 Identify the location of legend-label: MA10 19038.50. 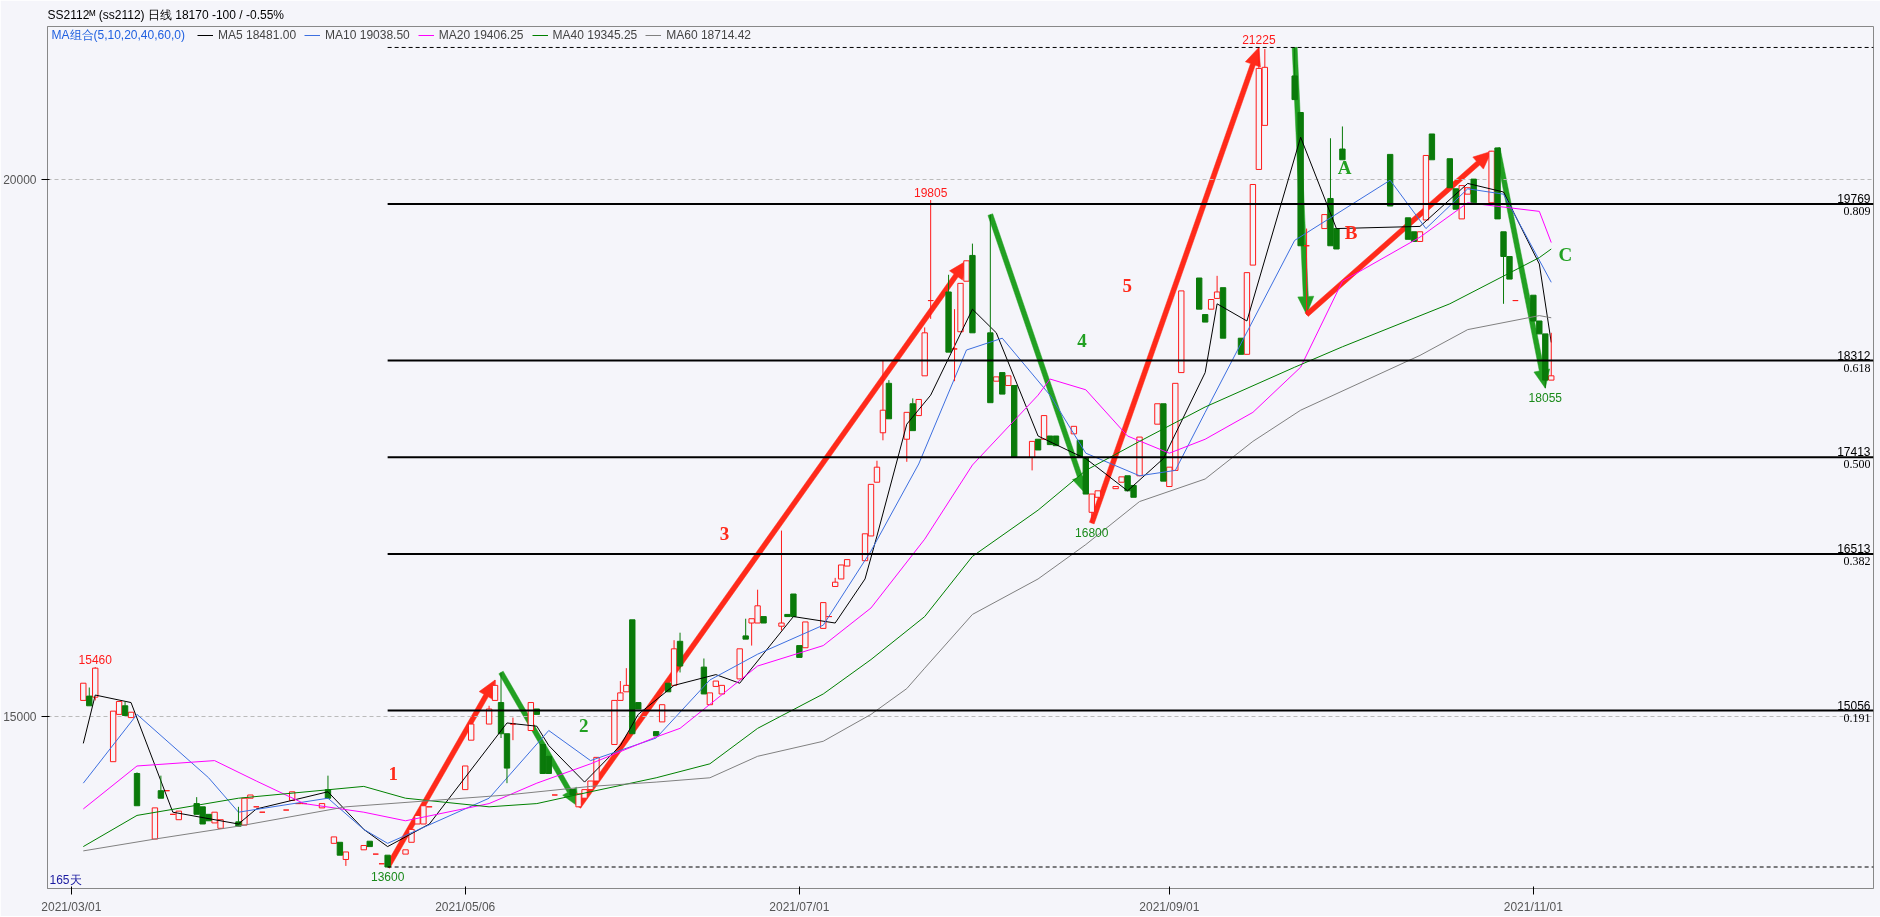
(367, 35).